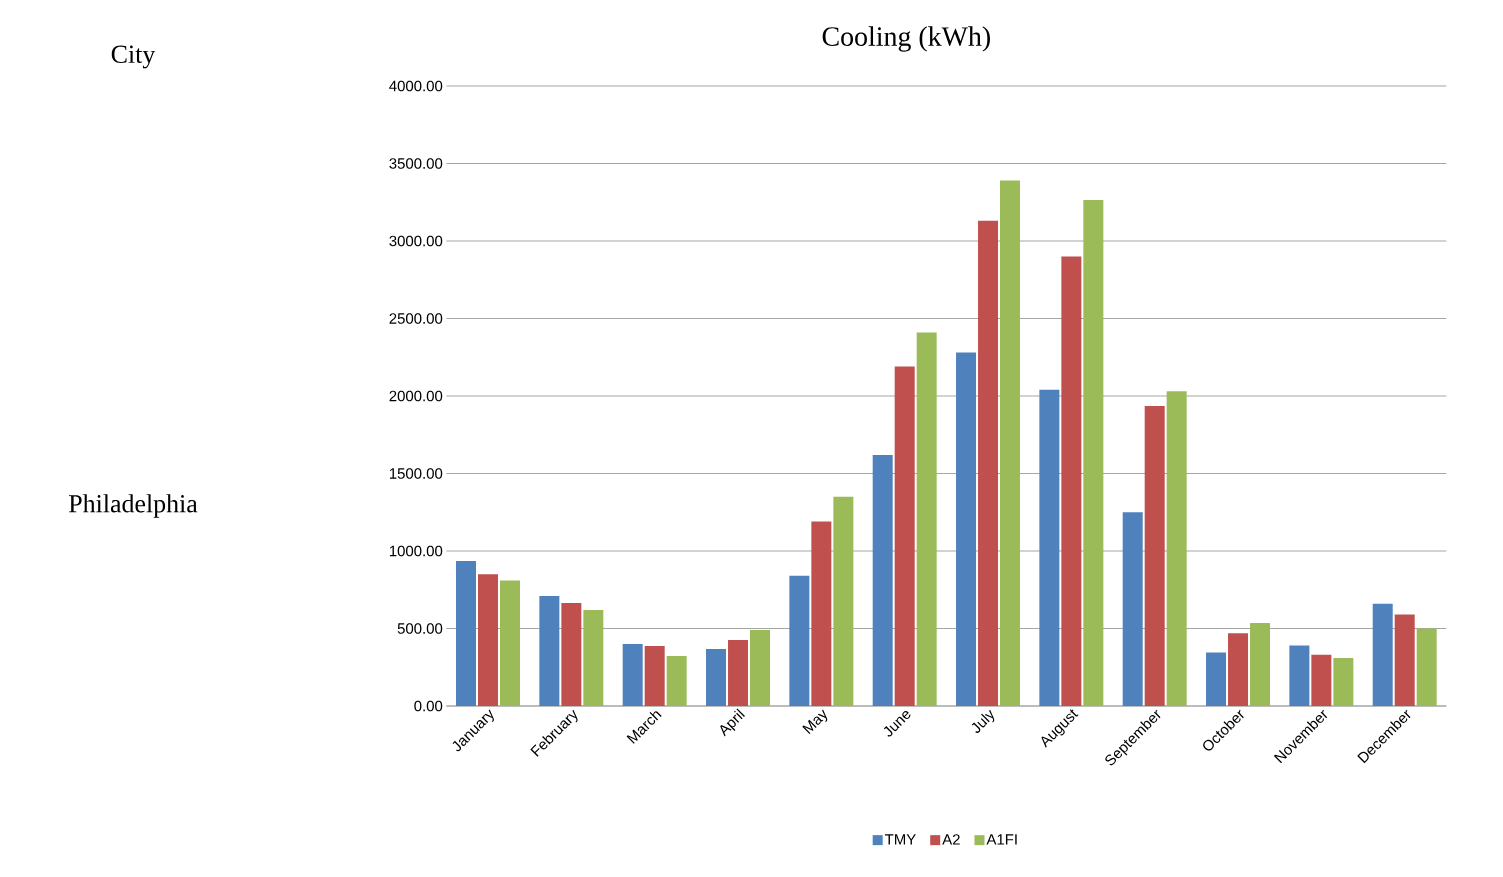 This screenshot has height=877, width=1503. What do you see at coordinates (133, 506) in the screenshot?
I see `text: Philadelphia` at bounding box center [133, 506].